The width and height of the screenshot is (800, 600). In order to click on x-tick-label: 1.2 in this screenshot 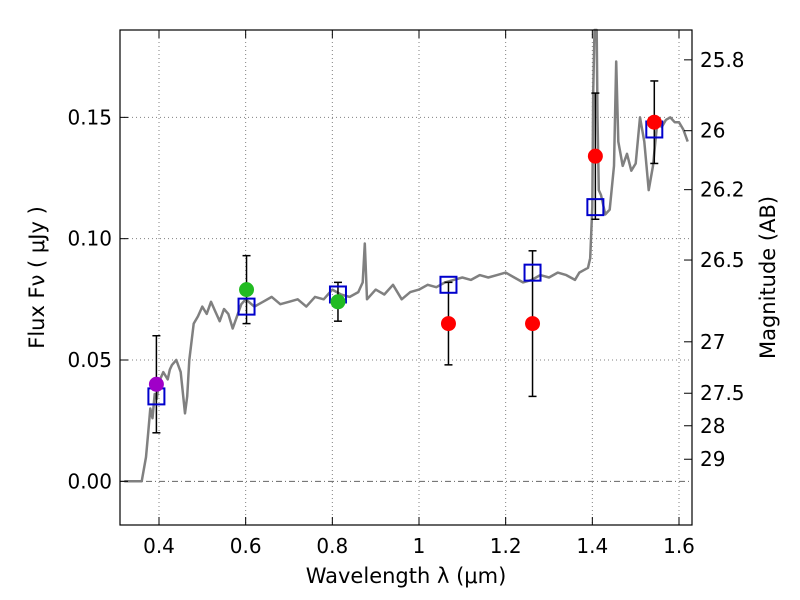, I will do `click(506, 546)`.